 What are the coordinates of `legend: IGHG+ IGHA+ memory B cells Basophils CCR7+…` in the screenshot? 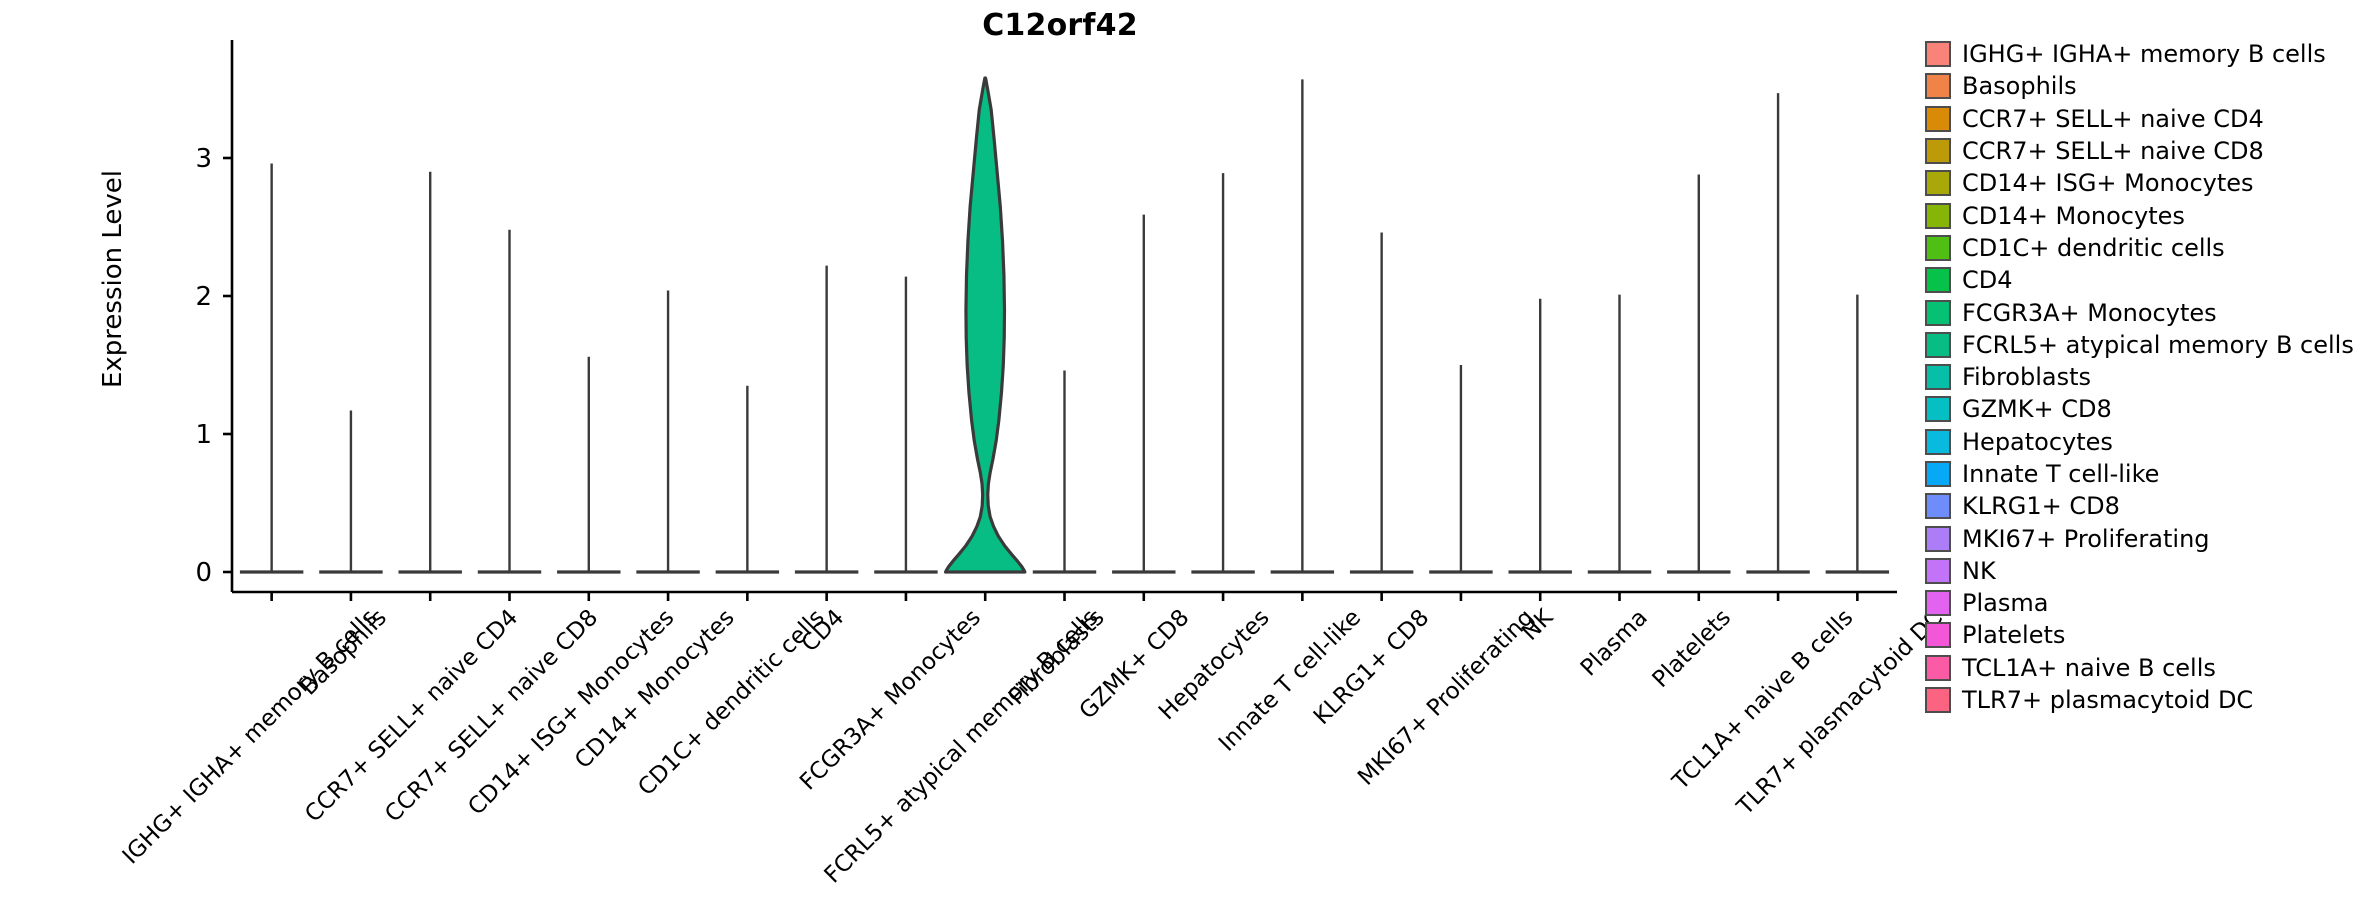 It's located at (2140, 377).